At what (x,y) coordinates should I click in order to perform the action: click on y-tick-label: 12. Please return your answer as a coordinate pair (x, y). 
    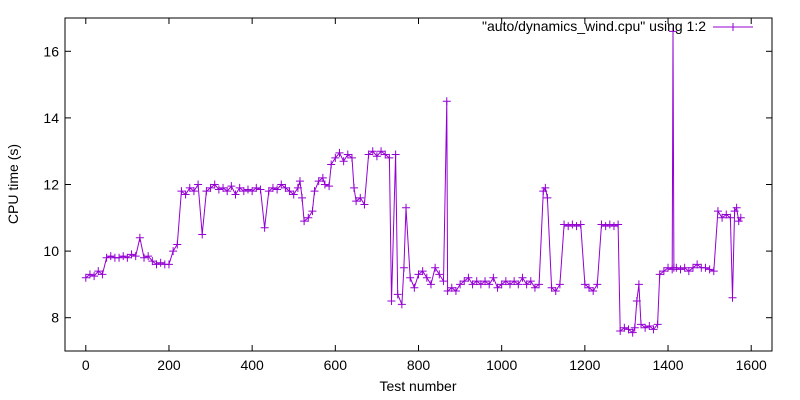
    Looking at the image, I should click on (51, 185).